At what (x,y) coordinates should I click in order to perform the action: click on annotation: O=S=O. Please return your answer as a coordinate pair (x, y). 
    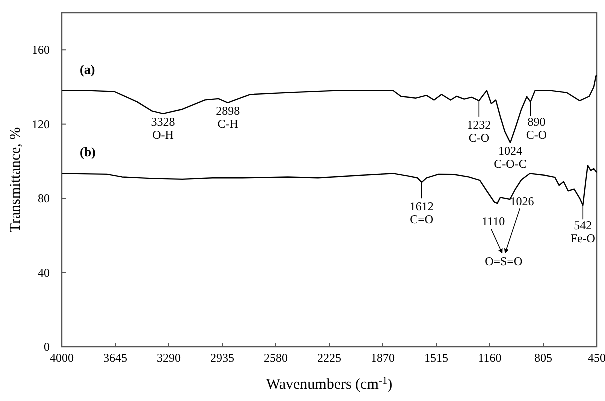
    Looking at the image, I should click on (504, 261).